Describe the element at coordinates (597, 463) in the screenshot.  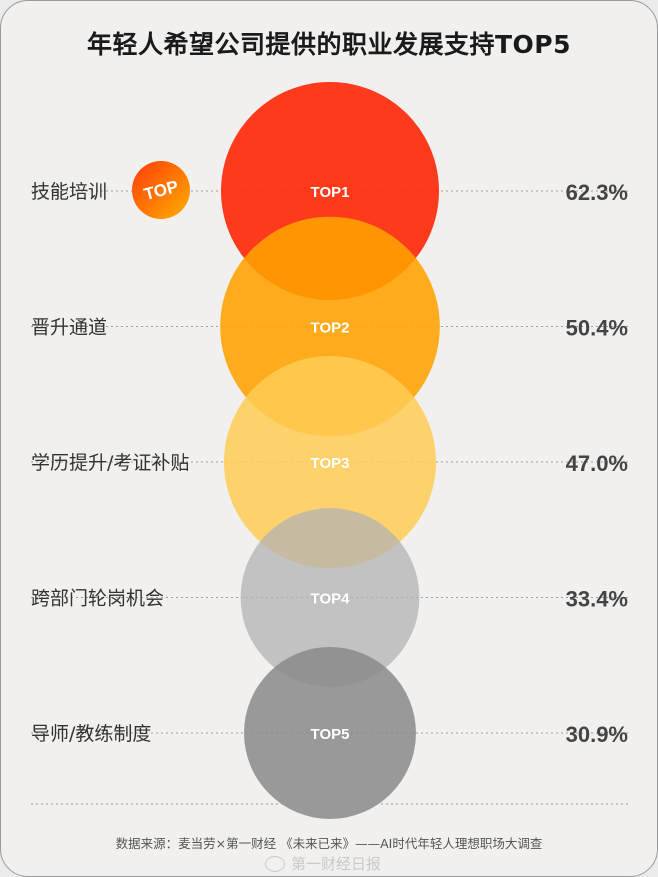
I see `value-label: 47.0%` at that location.